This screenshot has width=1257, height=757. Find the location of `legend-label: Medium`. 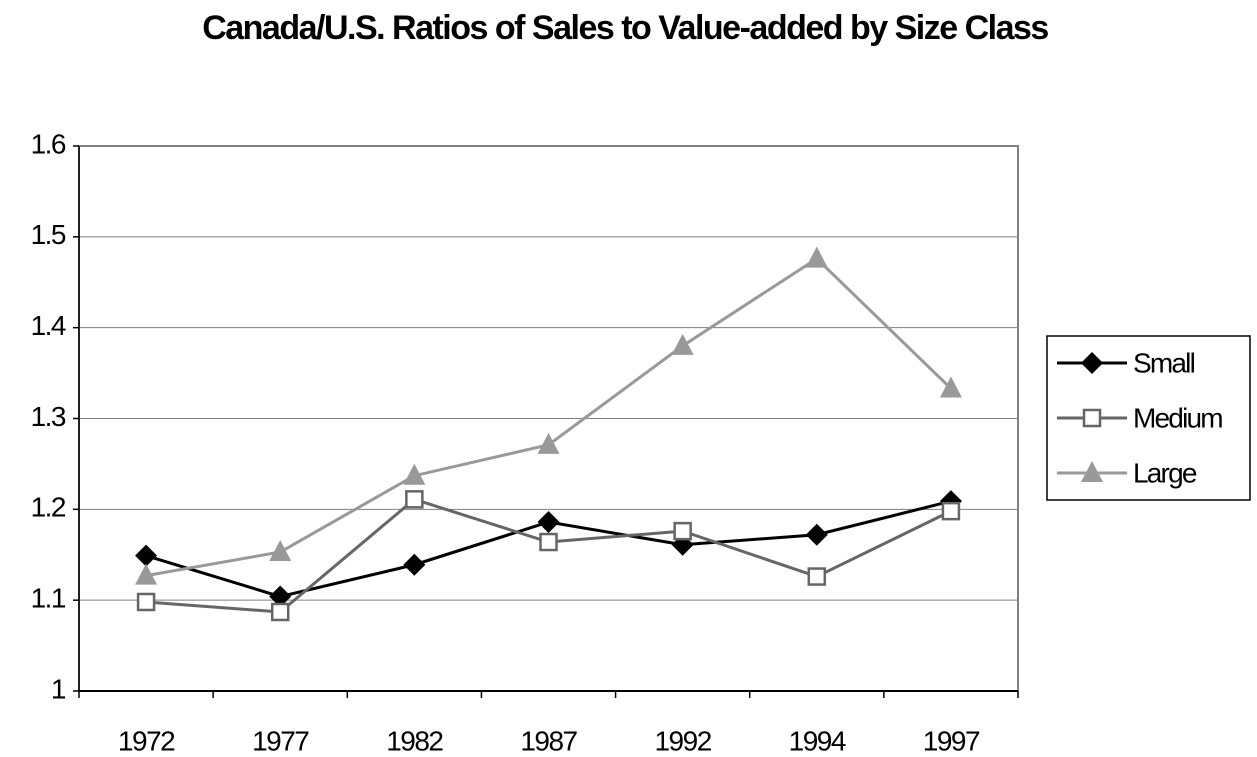

legend-label: Medium is located at coordinates (1177, 417).